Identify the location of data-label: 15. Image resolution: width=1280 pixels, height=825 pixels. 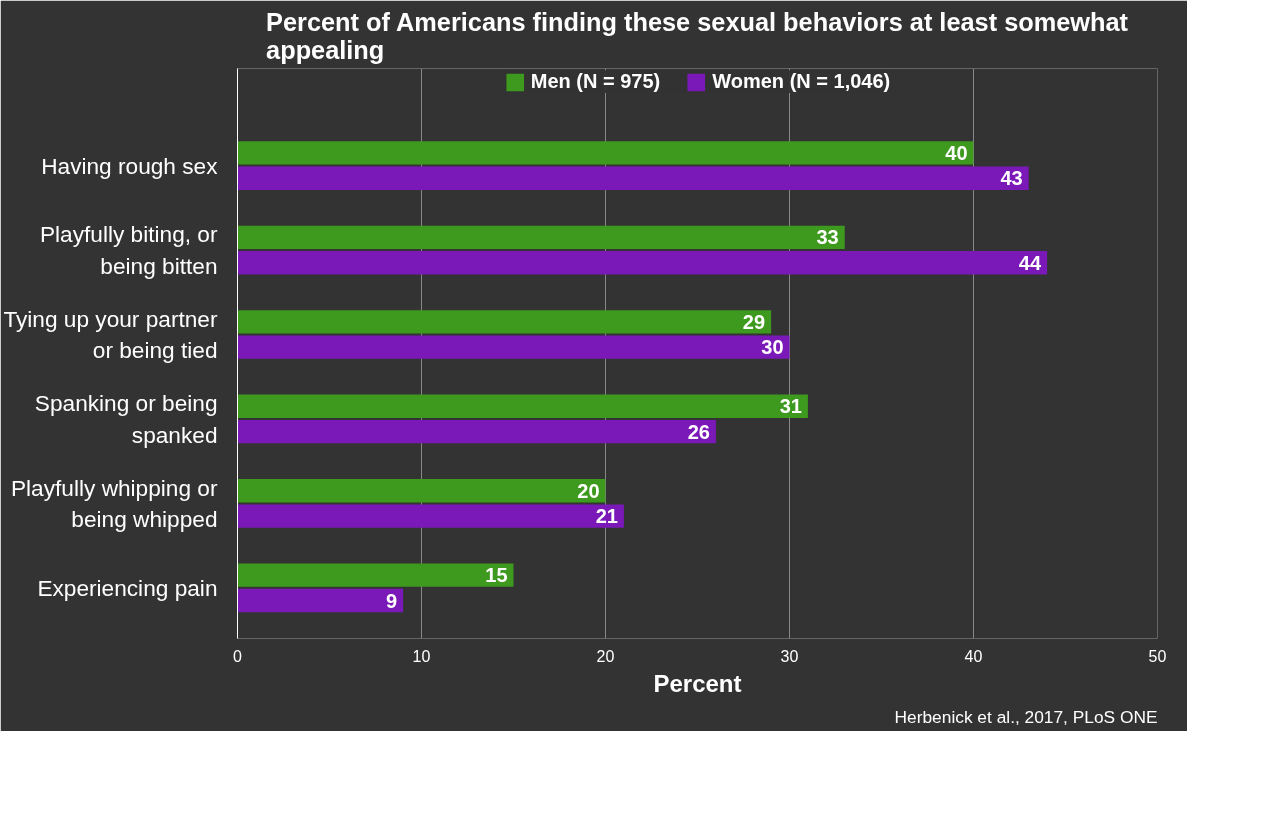
(496, 575).